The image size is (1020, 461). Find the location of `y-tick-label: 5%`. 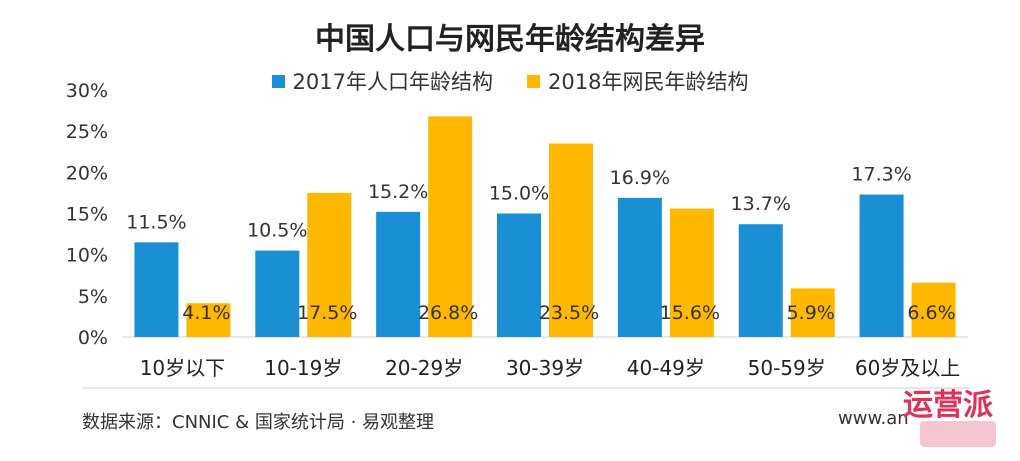

y-tick-label: 5% is located at coordinates (93, 297).